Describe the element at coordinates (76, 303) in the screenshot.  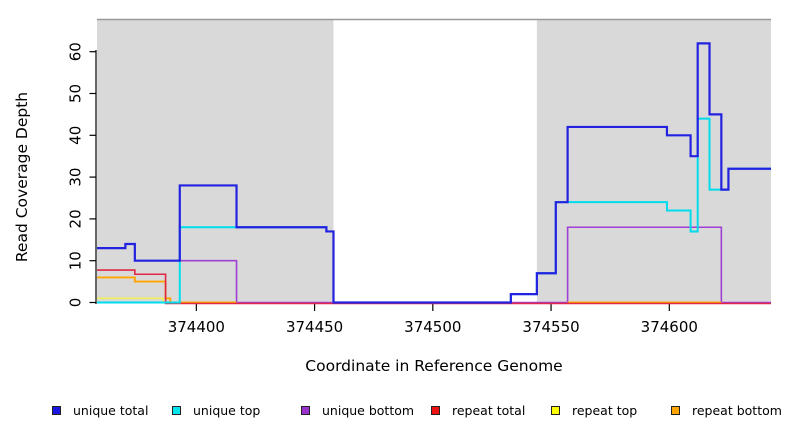
I see `y-tick-label: 0` at that location.